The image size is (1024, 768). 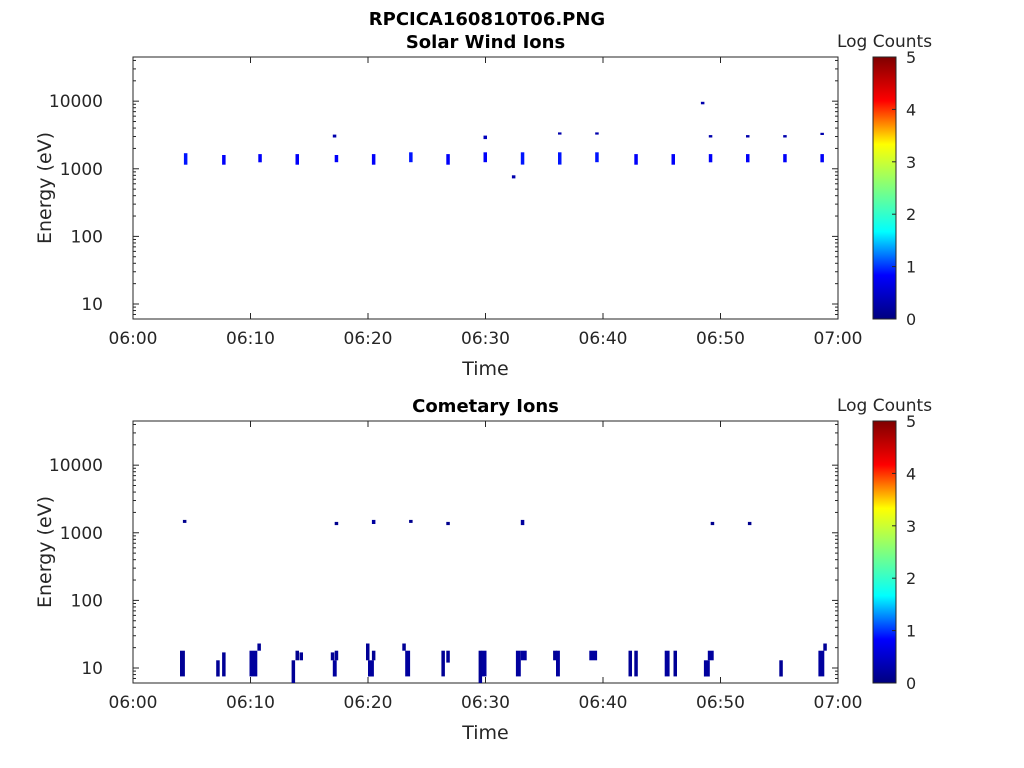 I want to click on y-tick-label: 10000, so click(x=76, y=102).